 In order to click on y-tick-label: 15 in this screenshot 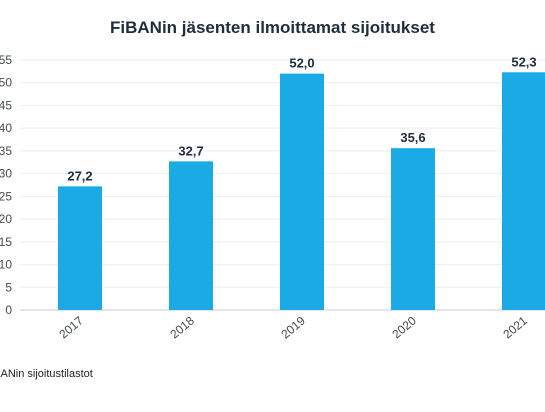, I will do `click(6, 242)`.